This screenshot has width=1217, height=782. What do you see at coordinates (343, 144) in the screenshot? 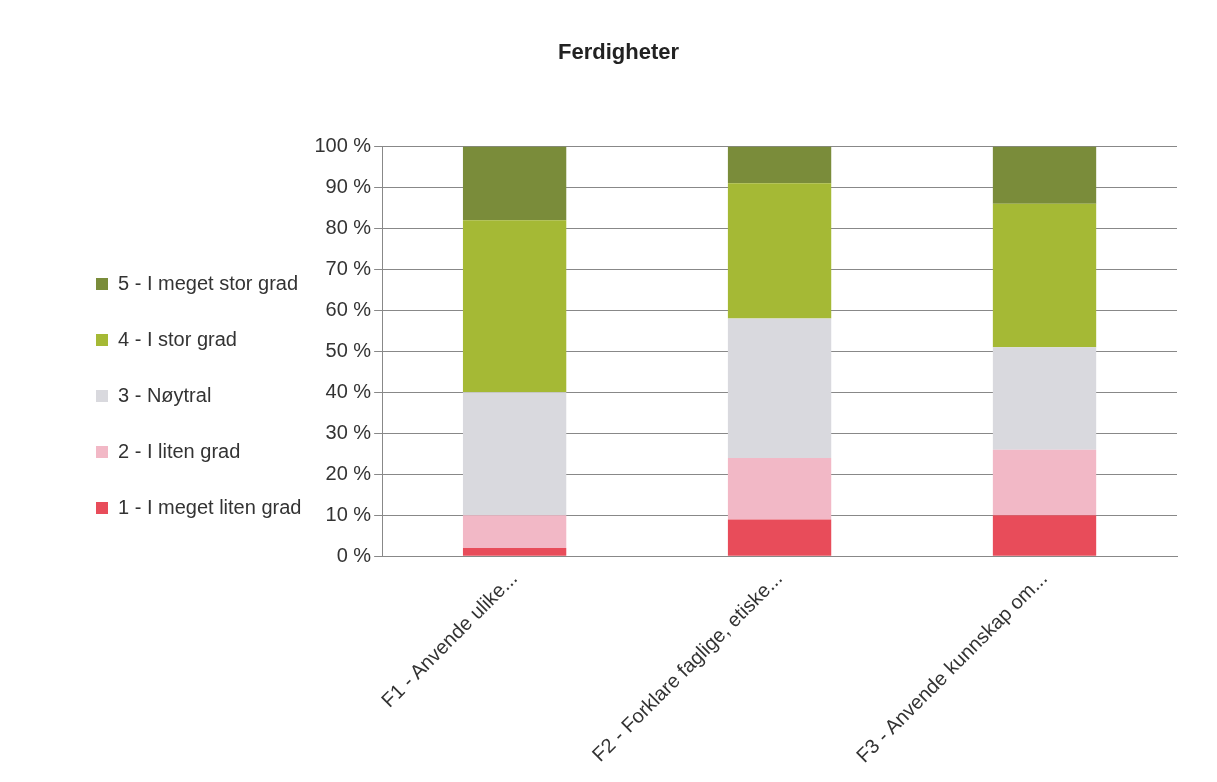
I see `y-tick-label: 100 %` at bounding box center [343, 144].